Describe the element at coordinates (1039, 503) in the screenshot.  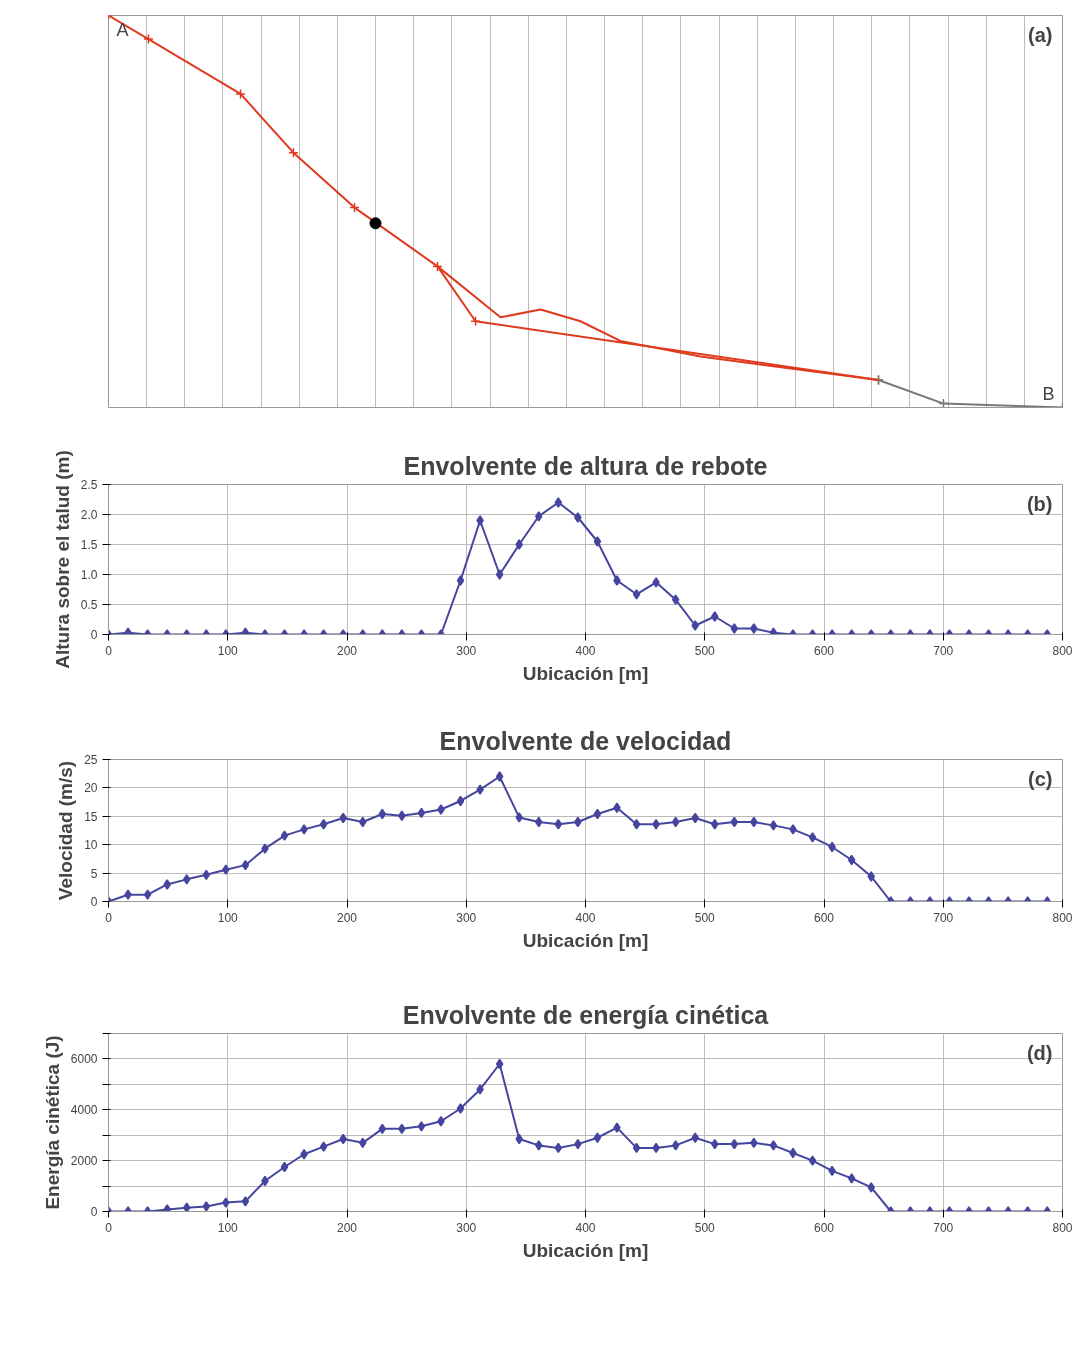
I see `annotation: (b)` at that location.